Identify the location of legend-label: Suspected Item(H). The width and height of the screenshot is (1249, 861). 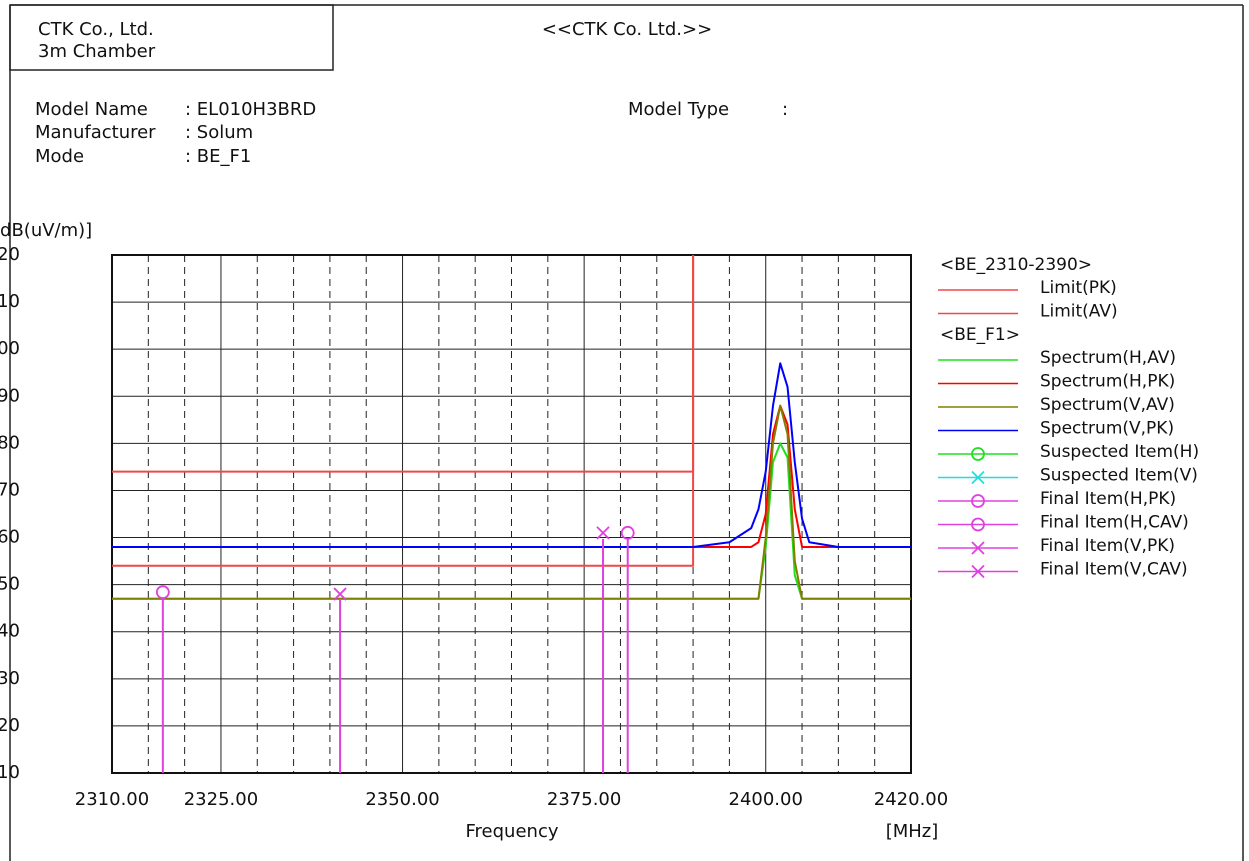
(1119, 452).